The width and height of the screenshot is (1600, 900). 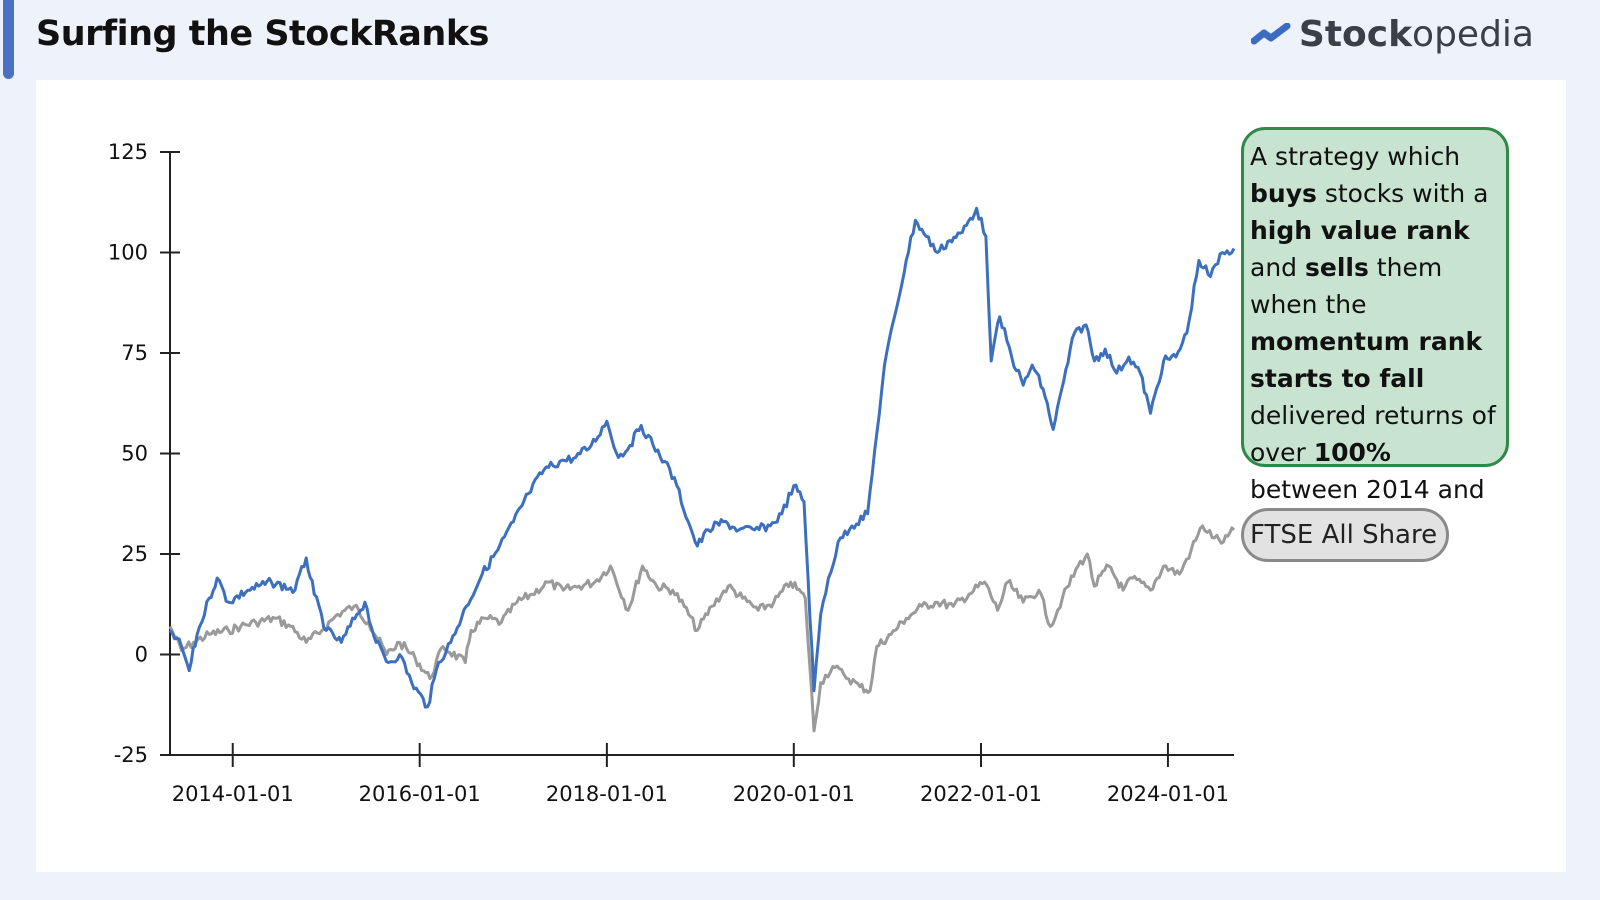 I want to click on x-tick-label: 2022-01-01, so click(x=981, y=794).